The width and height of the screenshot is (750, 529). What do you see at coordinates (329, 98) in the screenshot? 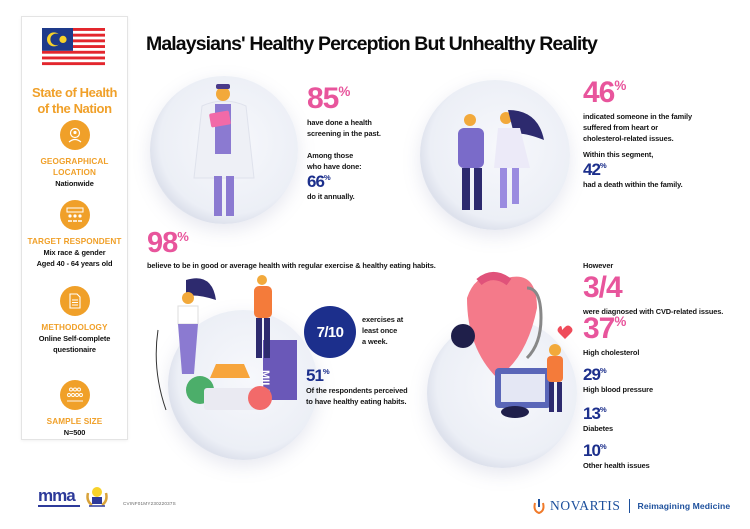
I see `stat-screening-value: 85%` at bounding box center [329, 98].